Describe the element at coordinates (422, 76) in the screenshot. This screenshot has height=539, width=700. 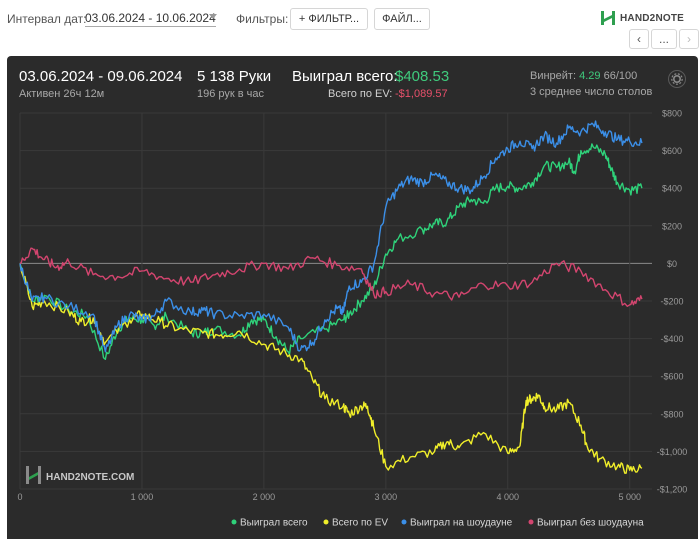
I see `won-total-value: $408.53` at that location.